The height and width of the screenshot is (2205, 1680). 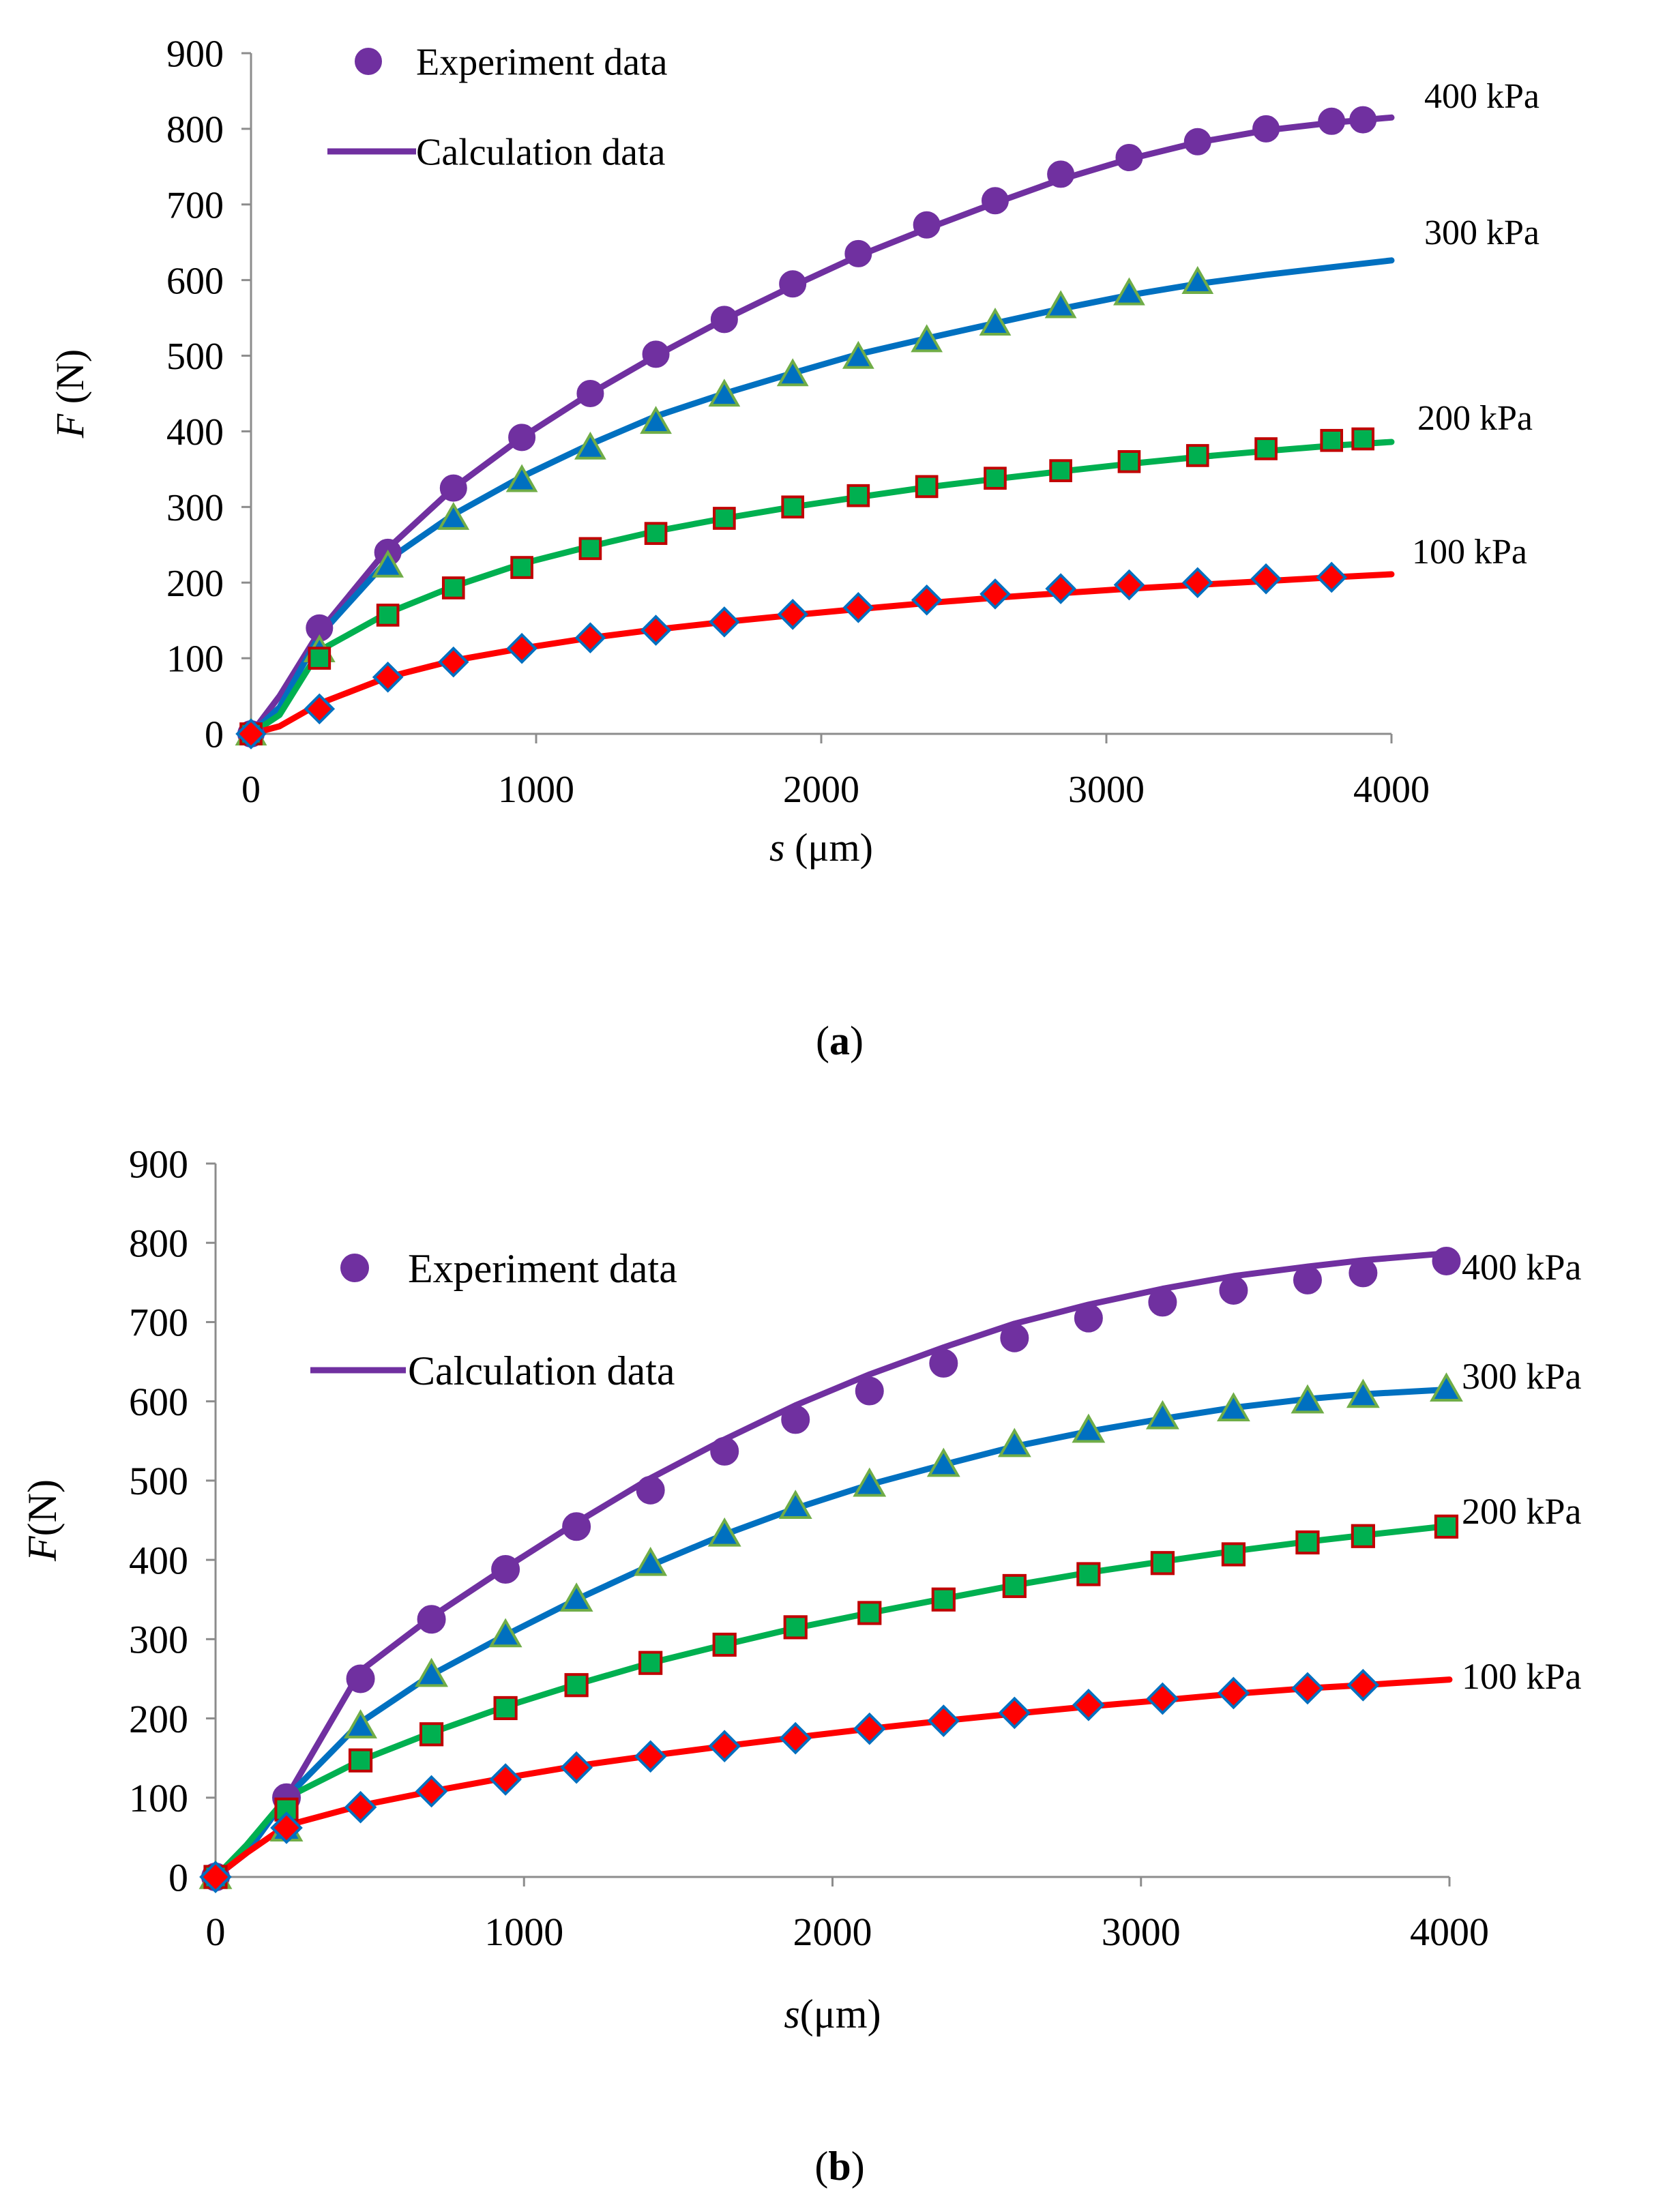 What do you see at coordinates (1106, 790) in the screenshot?
I see `x-tick-label: 3000` at bounding box center [1106, 790].